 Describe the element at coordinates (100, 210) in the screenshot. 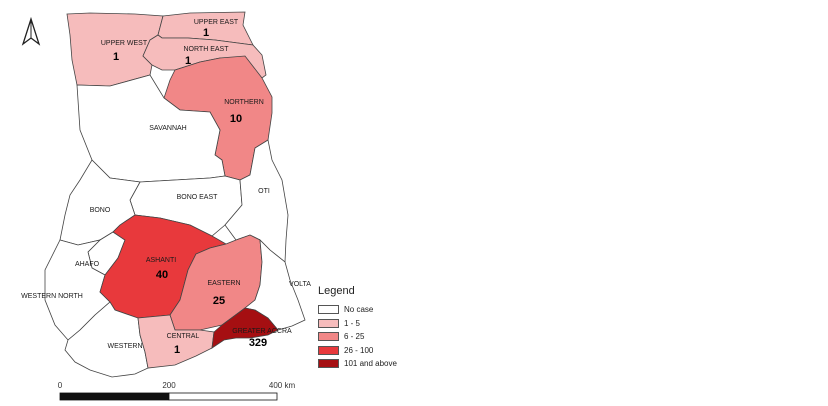

I see `region-label-bono: BONO` at that location.